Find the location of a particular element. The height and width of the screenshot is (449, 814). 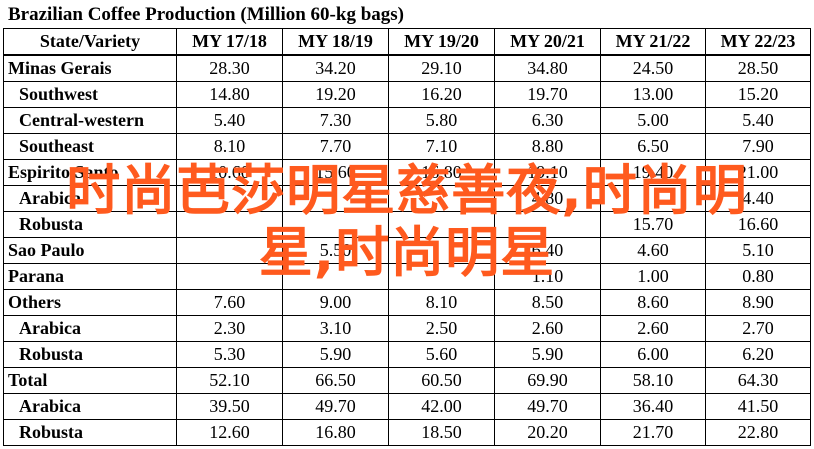

table-row: Robusta 12.60 16.80 18.50 20.20 21.70 22.80 is located at coordinates (407, 432).